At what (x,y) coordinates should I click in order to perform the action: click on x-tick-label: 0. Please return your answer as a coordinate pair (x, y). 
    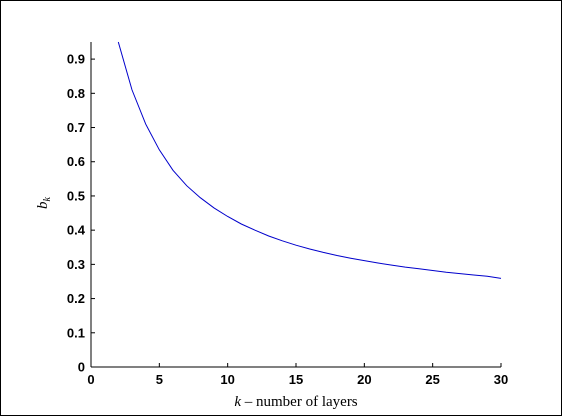
    Looking at the image, I should click on (90, 379).